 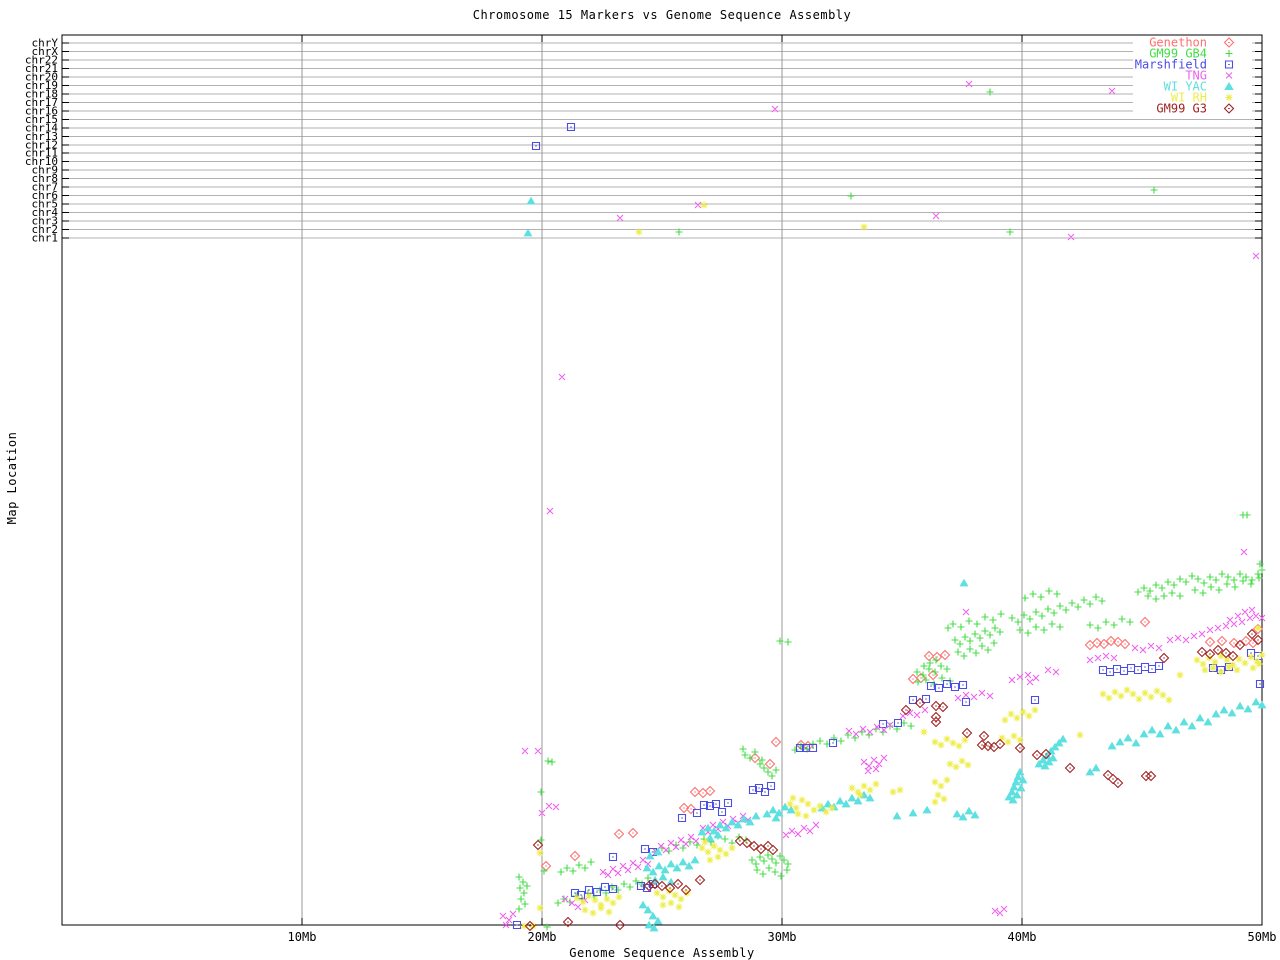 I want to click on chromosome-label: chrX, so click(x=45, y=51).